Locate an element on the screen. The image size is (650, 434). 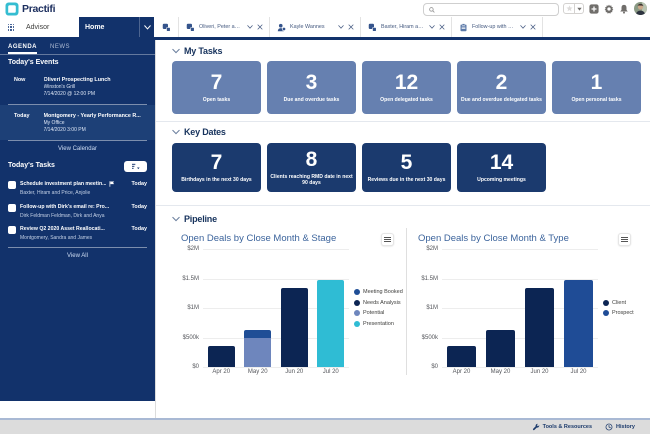
brand: Practifi is located at coordinates (28, 9).